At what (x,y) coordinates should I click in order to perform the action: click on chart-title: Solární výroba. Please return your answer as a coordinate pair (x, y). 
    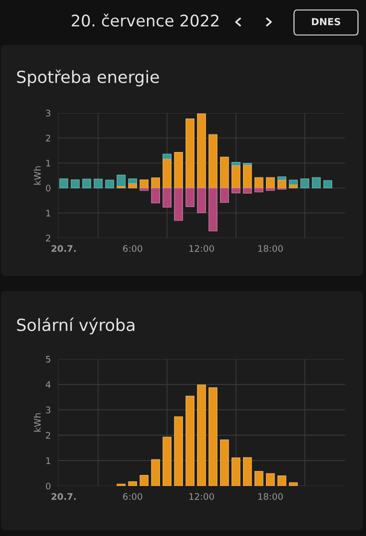
    Looking at the image, I should click on (75, 326).